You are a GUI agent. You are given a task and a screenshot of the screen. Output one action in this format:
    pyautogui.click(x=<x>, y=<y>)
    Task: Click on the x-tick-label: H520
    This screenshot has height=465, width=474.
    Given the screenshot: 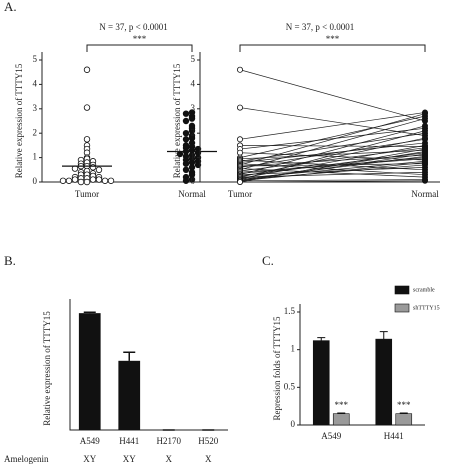 What is the action you would take?
    pyautogui.click(x=208, y=441)
    